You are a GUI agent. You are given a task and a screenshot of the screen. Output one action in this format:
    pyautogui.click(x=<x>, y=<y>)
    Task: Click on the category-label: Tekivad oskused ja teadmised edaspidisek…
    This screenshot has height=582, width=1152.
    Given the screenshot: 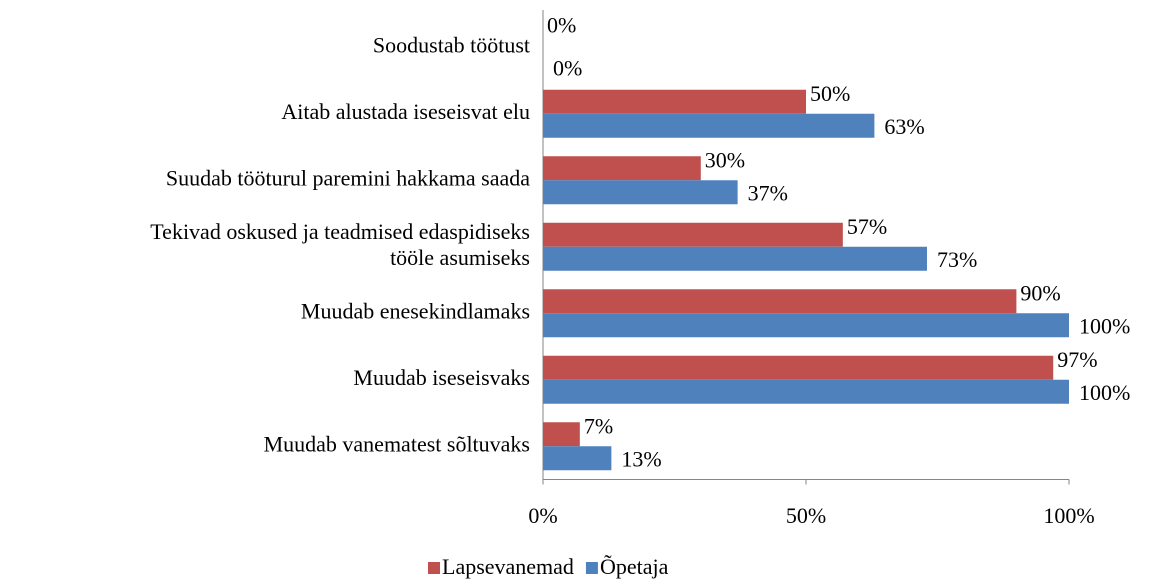 What is the action you would take?
    pyautogui.click(x=340, y=244)
    